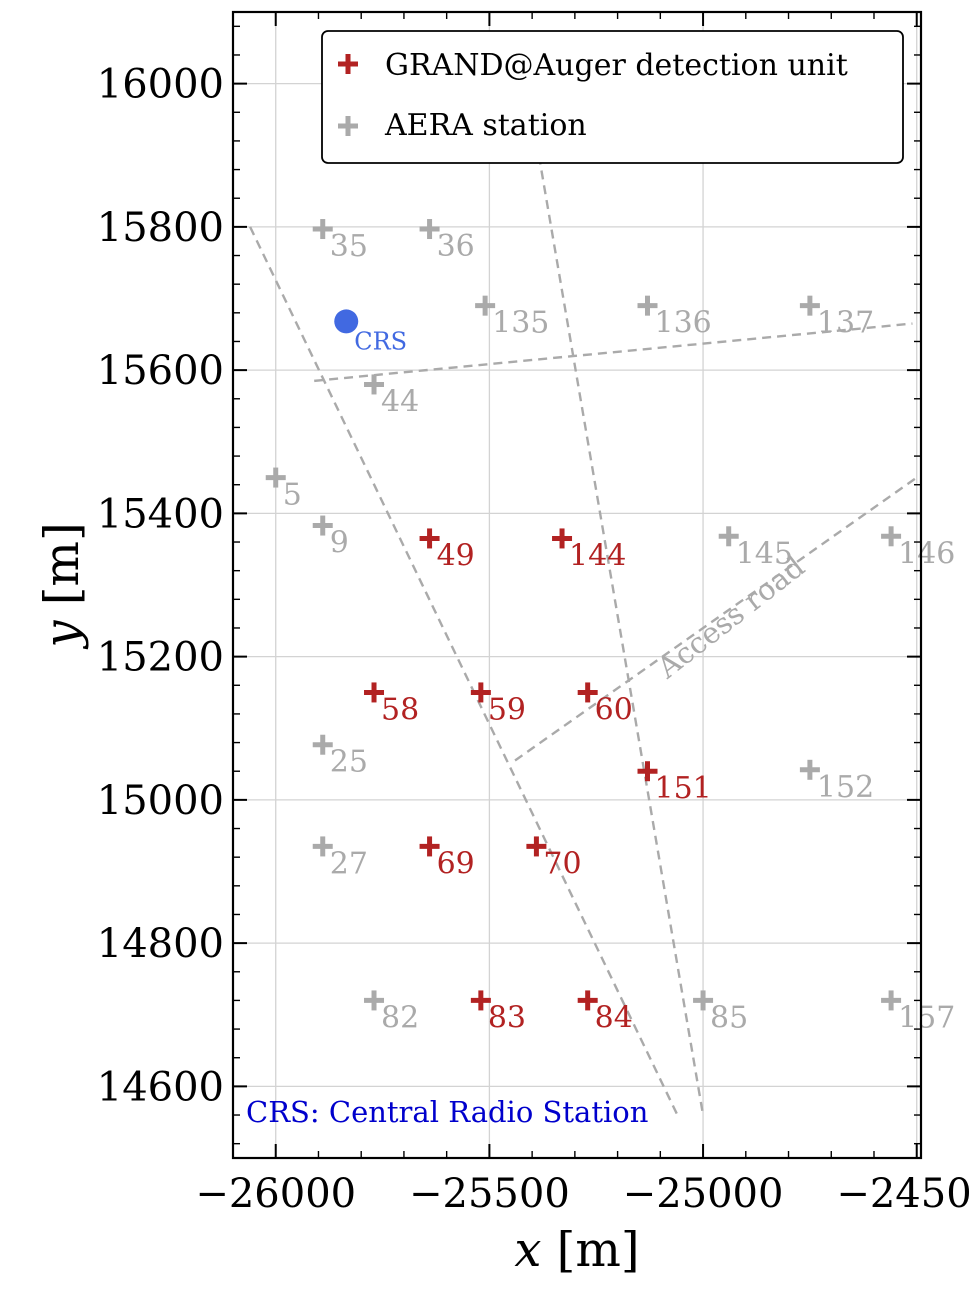 The image size is (969, 1289). Describe the element at coordinates (489, 1194) in the screenshot. I see `x-tick-label: −25500` at that location.